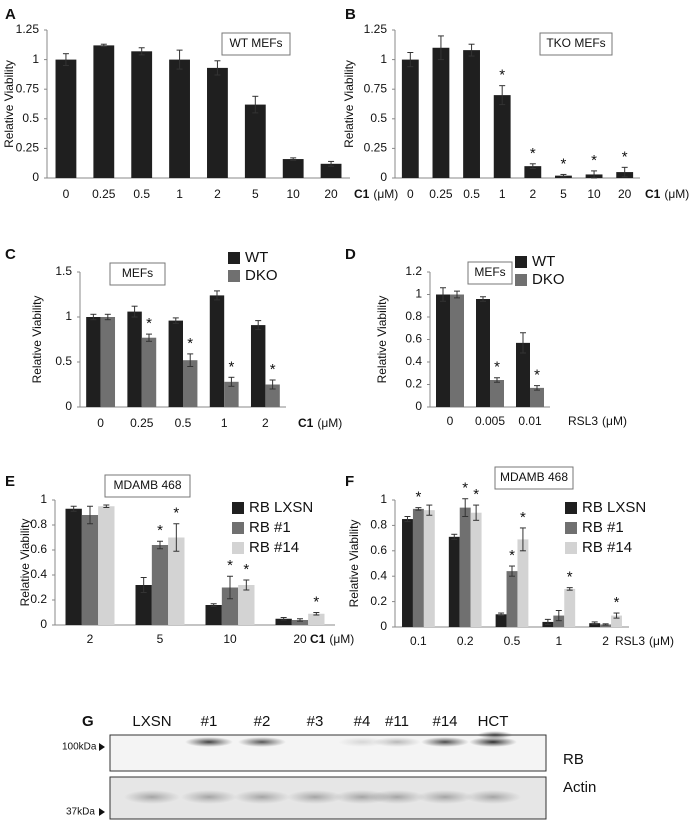  What do you see at coordinates (63, 361) in the screenshot?
I see `y-tick-label: 0.5` at bounding box center [63, 361].